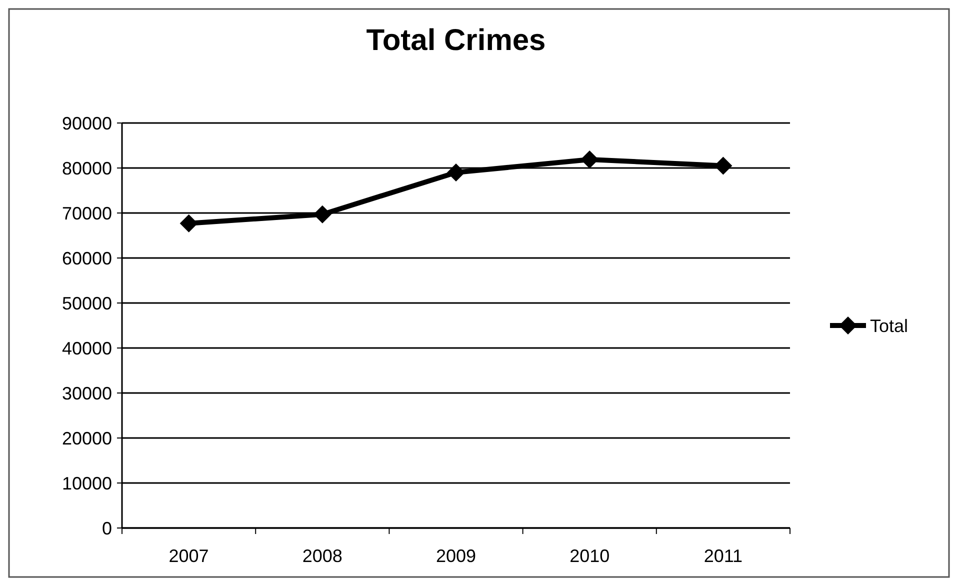  I want to click on y-tick-label: 60000, so click(87, 258).